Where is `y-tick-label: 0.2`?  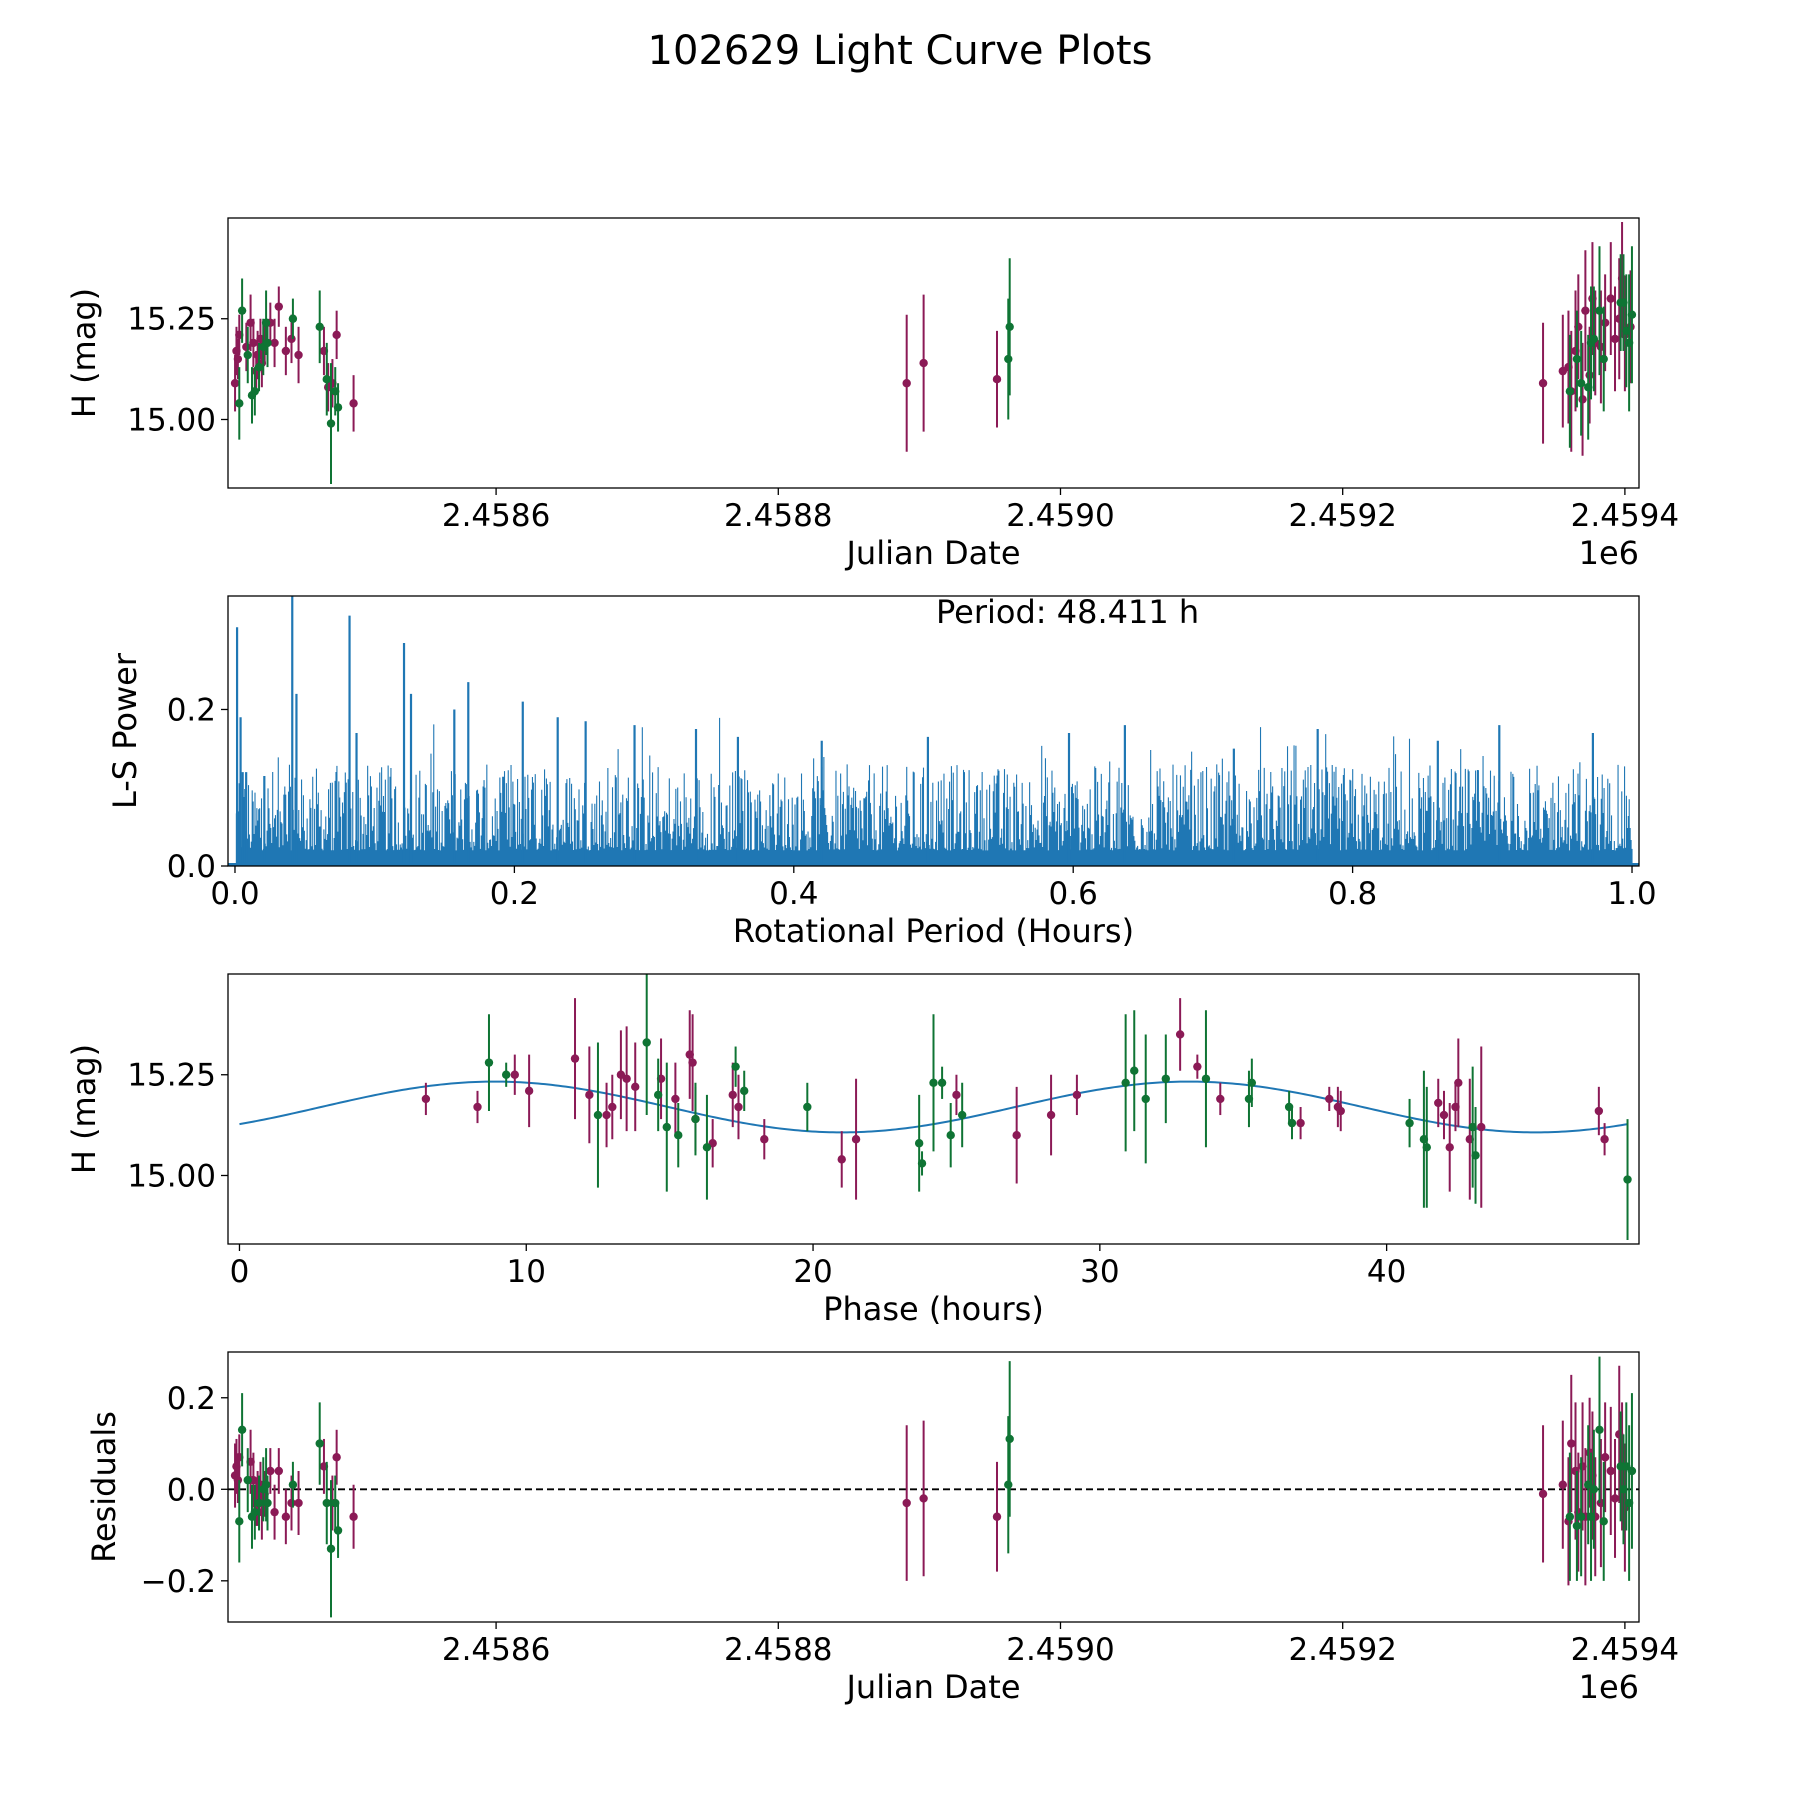 y-tick-label: 0.2 is located at coordinates (191, 1399).